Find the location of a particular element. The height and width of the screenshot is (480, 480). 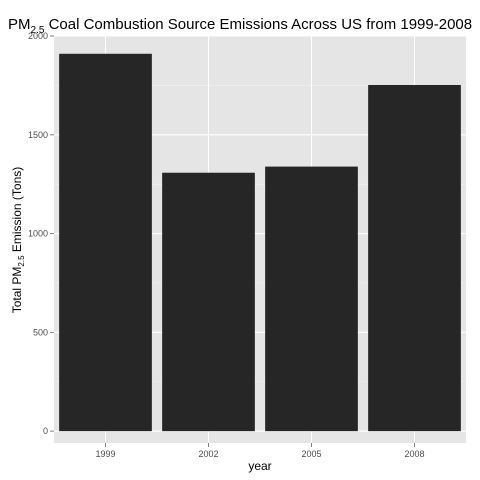

x-tick-label: 2005 is located at coordinates (311, 454).